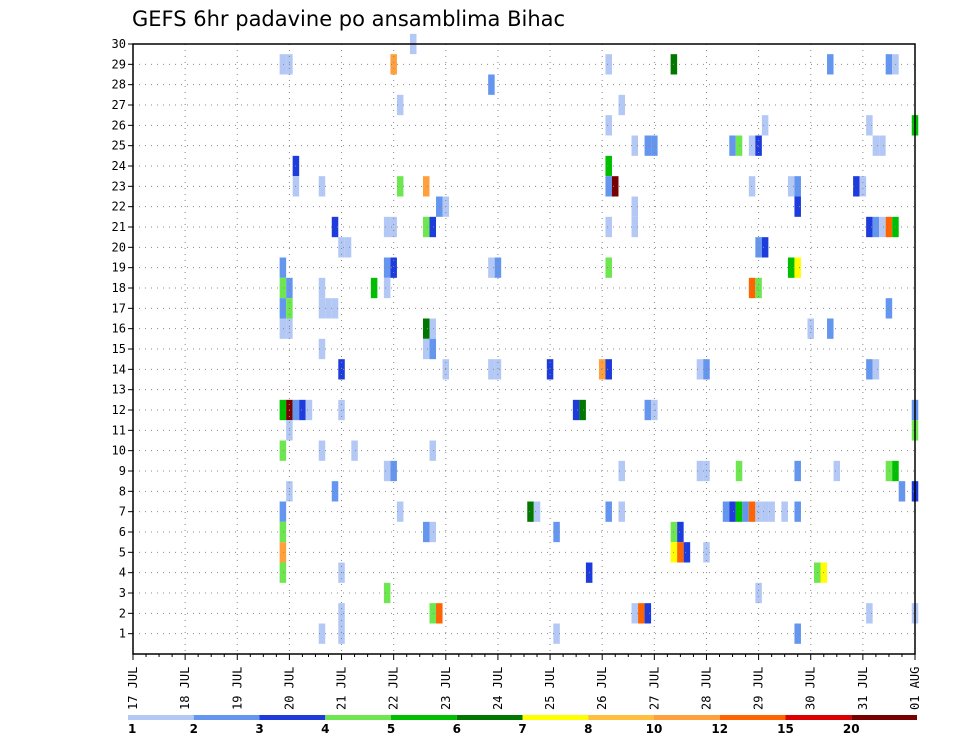 The image size is (960, 742). I want to click on legend-label: 12, so click(719, 729).